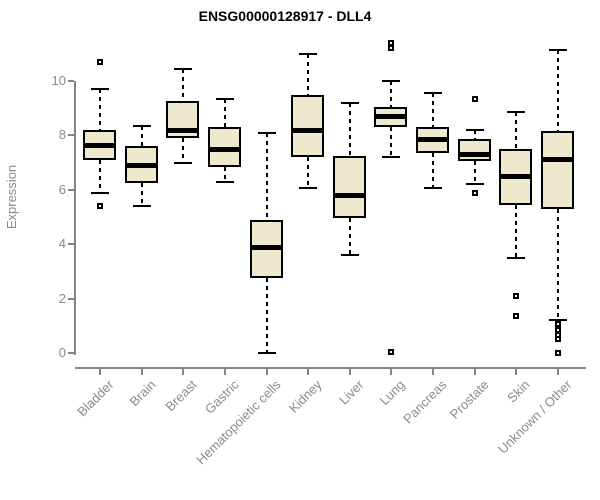 This screenshot has width=600, height=500. Describe the element at coordinates (62, 135) in the screenshot. I see `y-tick-label: 8` at that location.